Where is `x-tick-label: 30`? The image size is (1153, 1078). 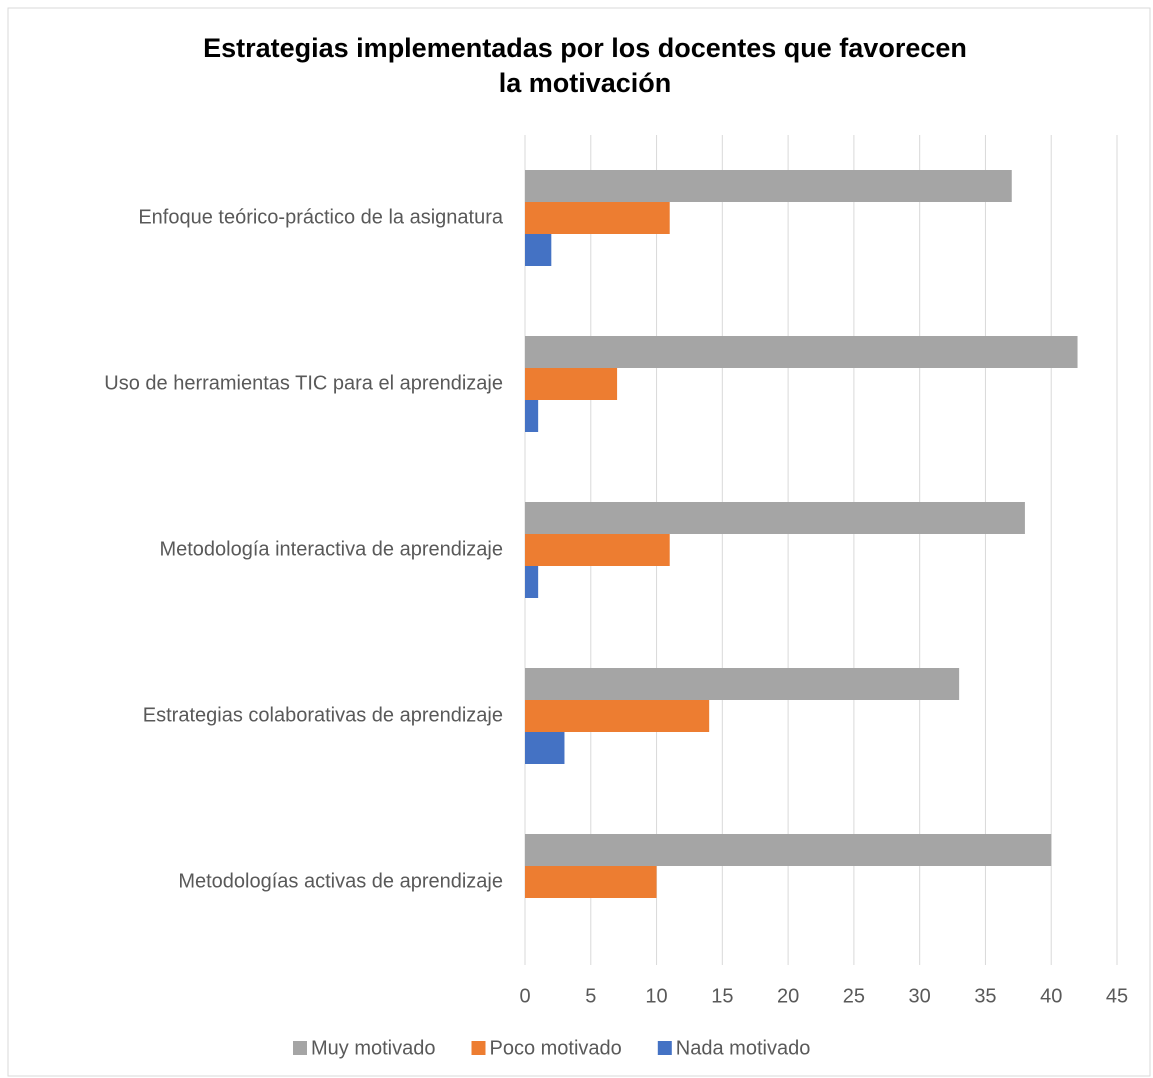
x-tick-label: 30 is located at coordinates (920, 996).